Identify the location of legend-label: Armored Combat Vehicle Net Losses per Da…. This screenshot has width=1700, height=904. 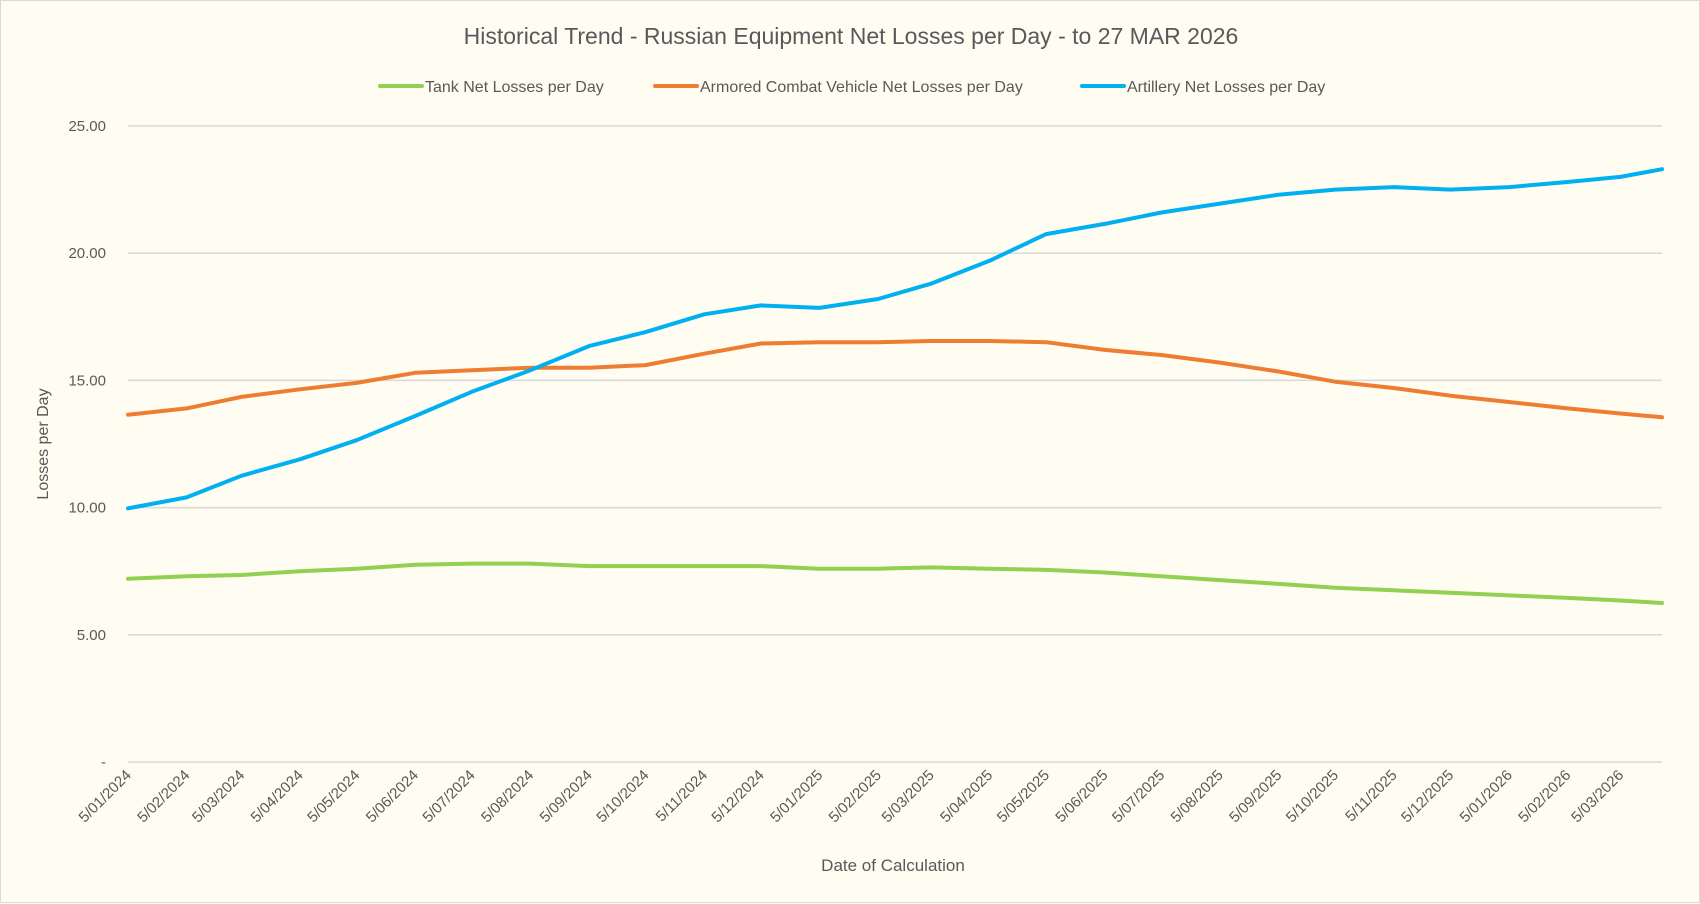
(861, 87).